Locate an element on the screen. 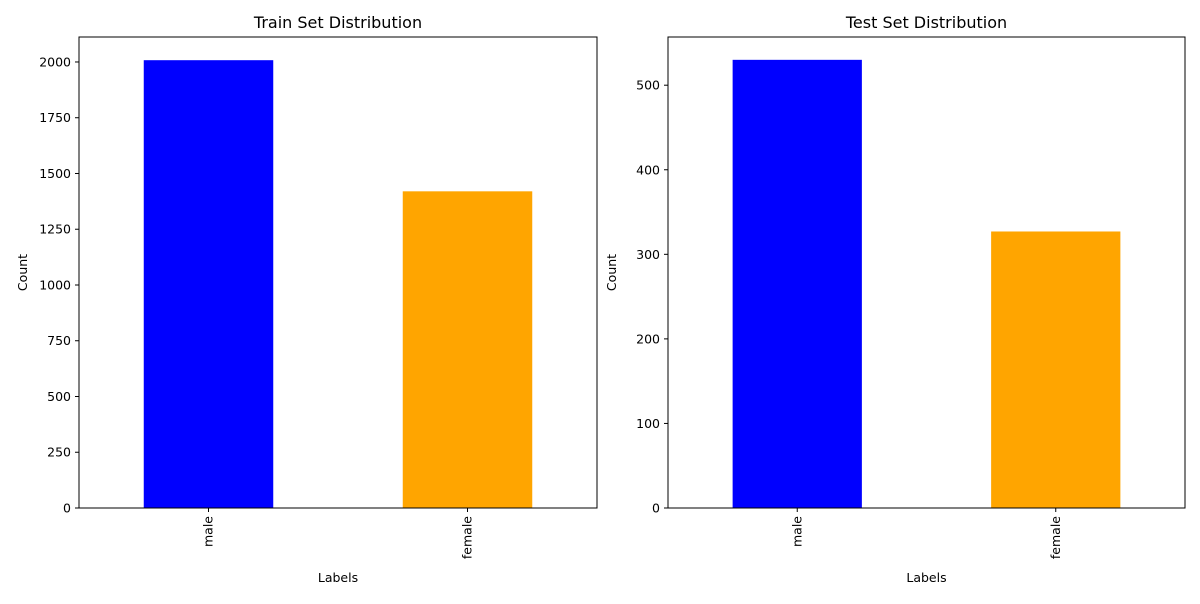  chart-title: Test Set Distribution is located at coordinates (926, 22).